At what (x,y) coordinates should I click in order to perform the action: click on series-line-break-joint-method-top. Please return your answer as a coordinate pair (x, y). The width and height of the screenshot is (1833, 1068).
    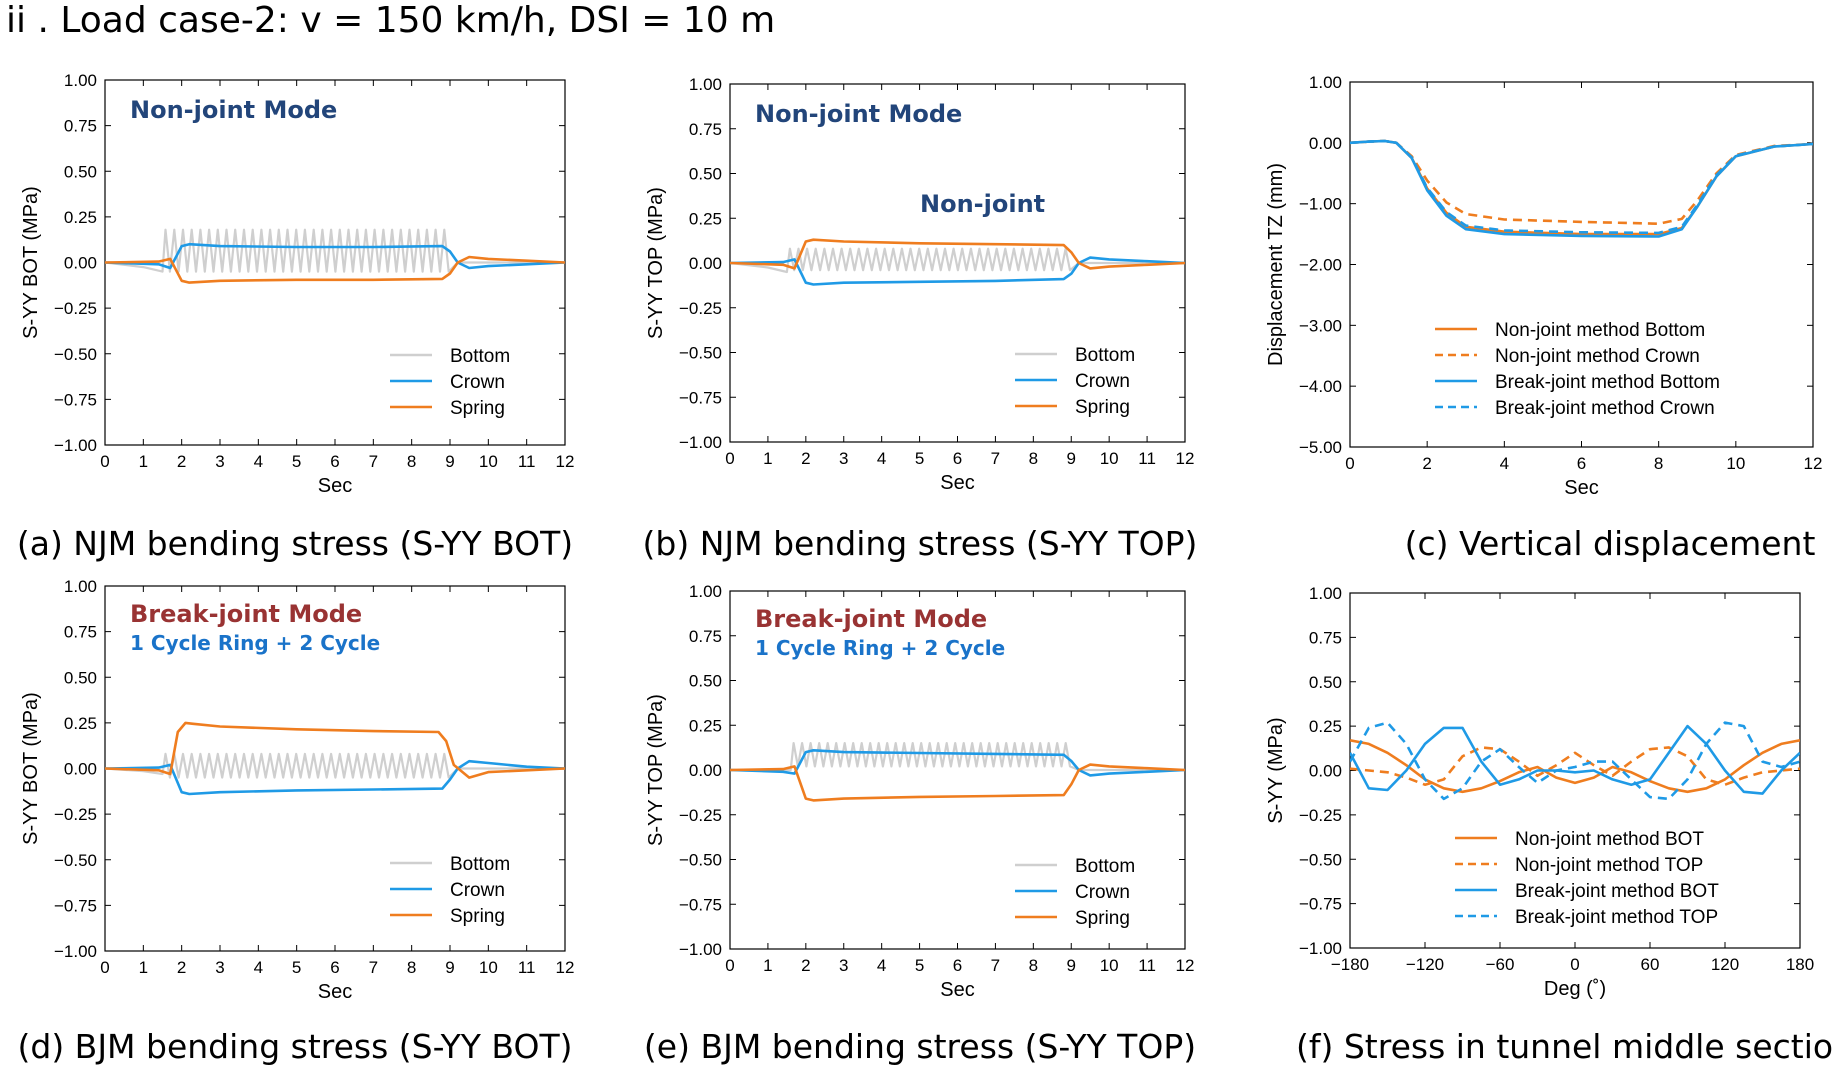
    Looking at the image, I should click on (1575, 761).